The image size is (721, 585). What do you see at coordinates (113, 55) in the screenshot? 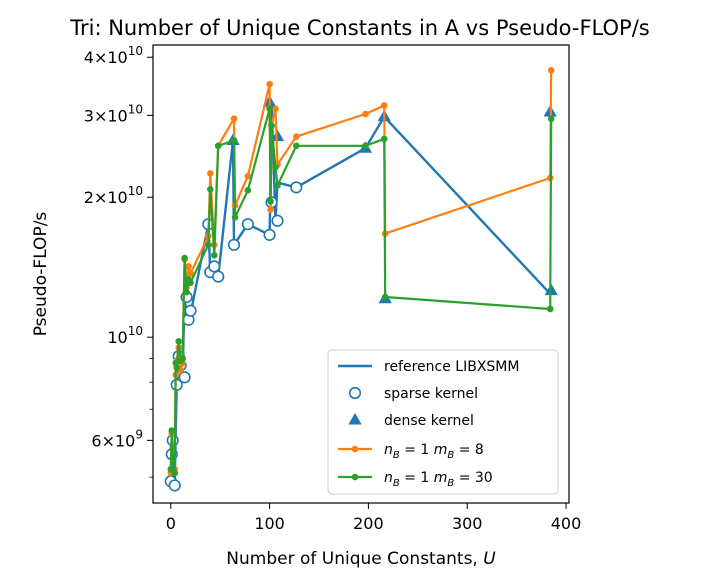
I see `y-tick-label: 4×10¹⁰` at bounding box center [113, 55].